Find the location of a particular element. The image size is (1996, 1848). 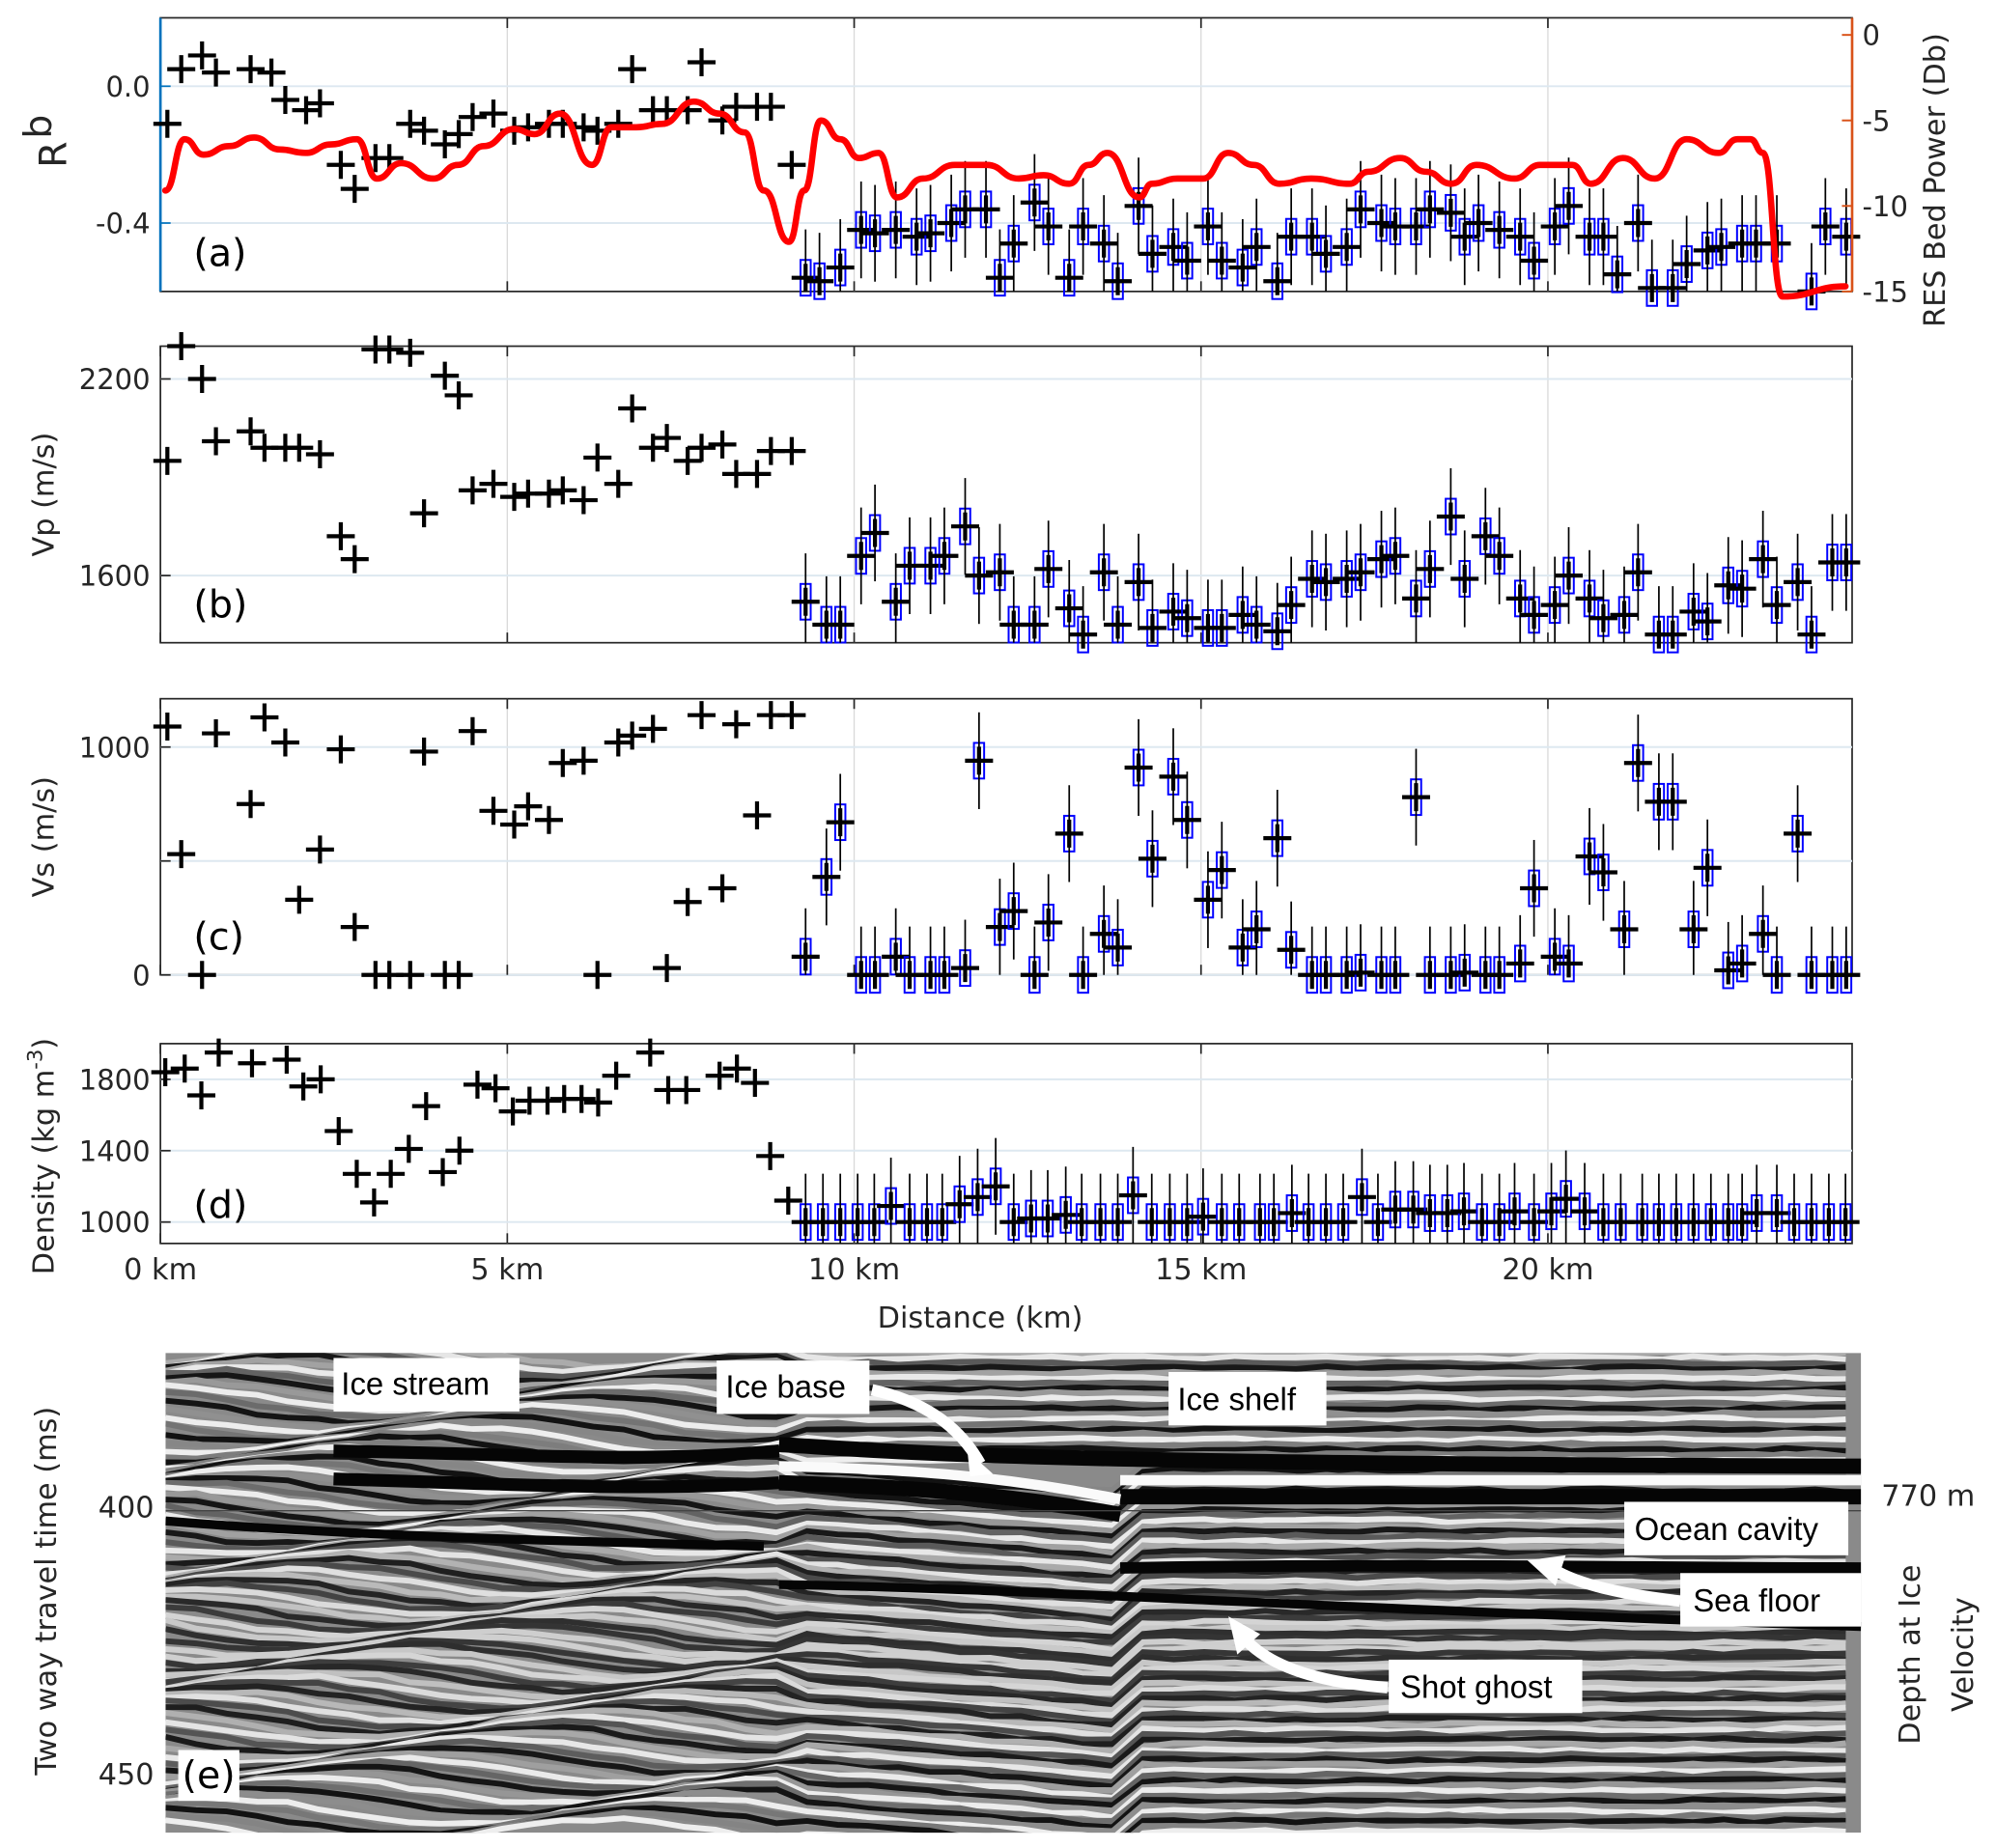

annotation-ice-base: Ice base is located at coordinates (785, 1386).